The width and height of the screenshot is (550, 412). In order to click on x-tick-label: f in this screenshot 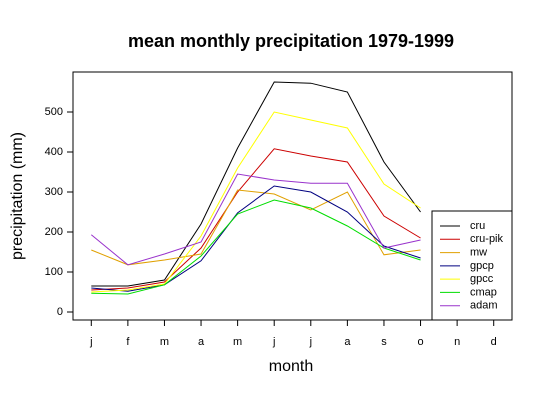, I will do `click(128, 342)`.